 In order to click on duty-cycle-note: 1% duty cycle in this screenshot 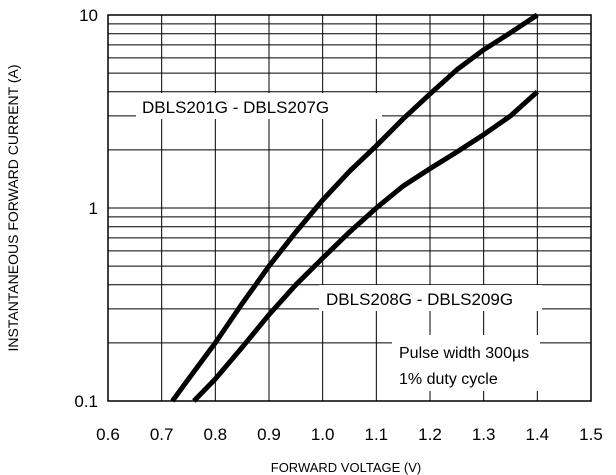, I will do `click(448, 379)`.